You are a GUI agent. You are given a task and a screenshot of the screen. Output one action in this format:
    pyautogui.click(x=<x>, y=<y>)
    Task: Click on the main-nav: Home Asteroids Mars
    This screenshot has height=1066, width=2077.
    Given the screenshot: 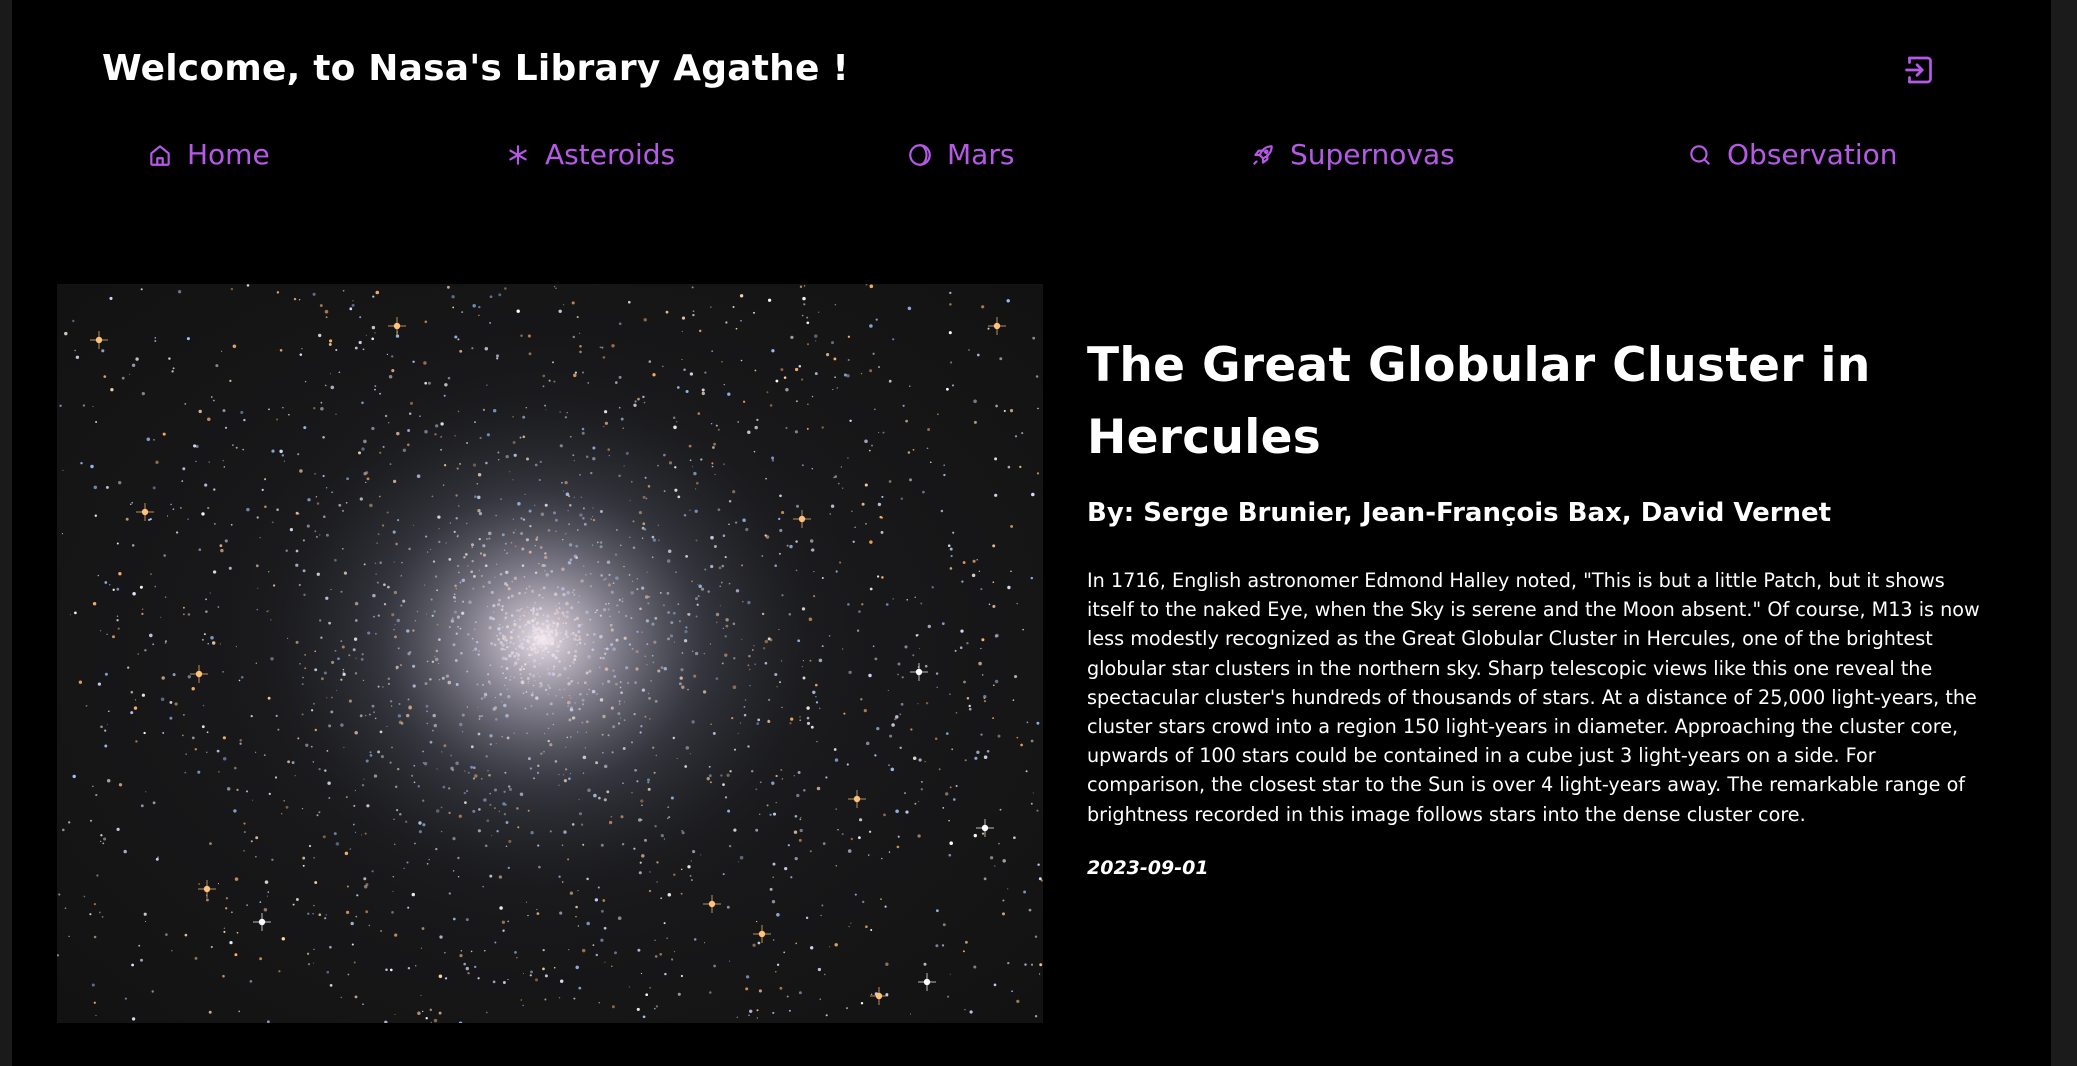 What is the action you would take?
    pyautogui.click(x=1031, y=160)
    